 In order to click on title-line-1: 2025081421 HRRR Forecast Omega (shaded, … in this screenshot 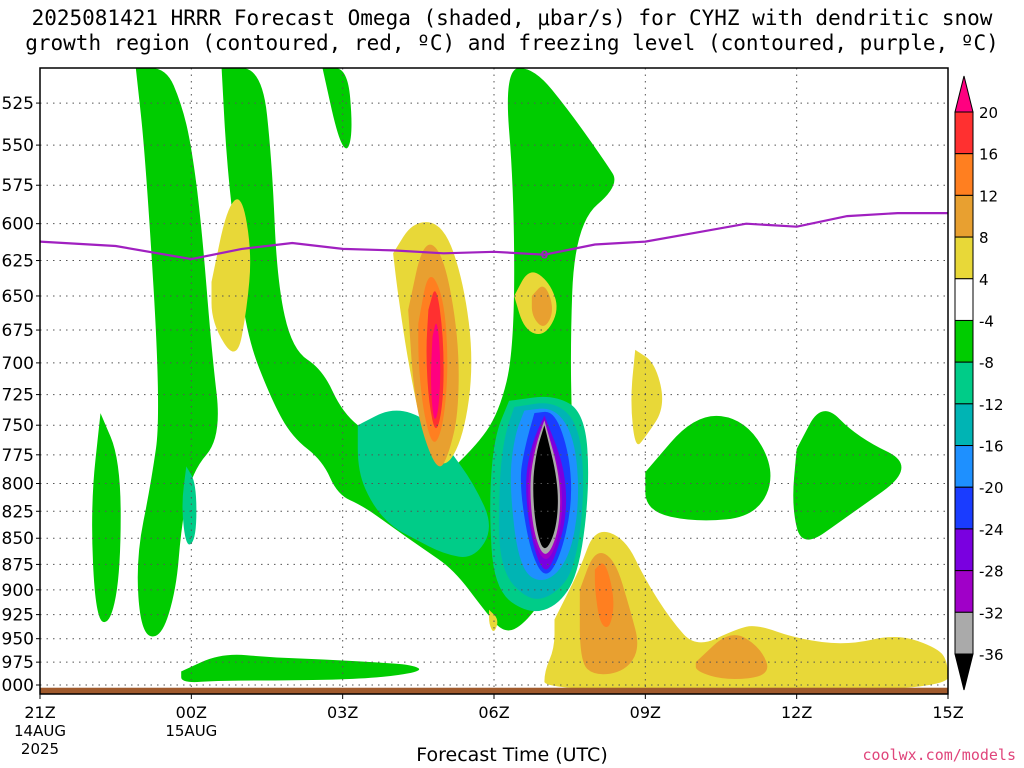, I will do `click(512, 18)`.